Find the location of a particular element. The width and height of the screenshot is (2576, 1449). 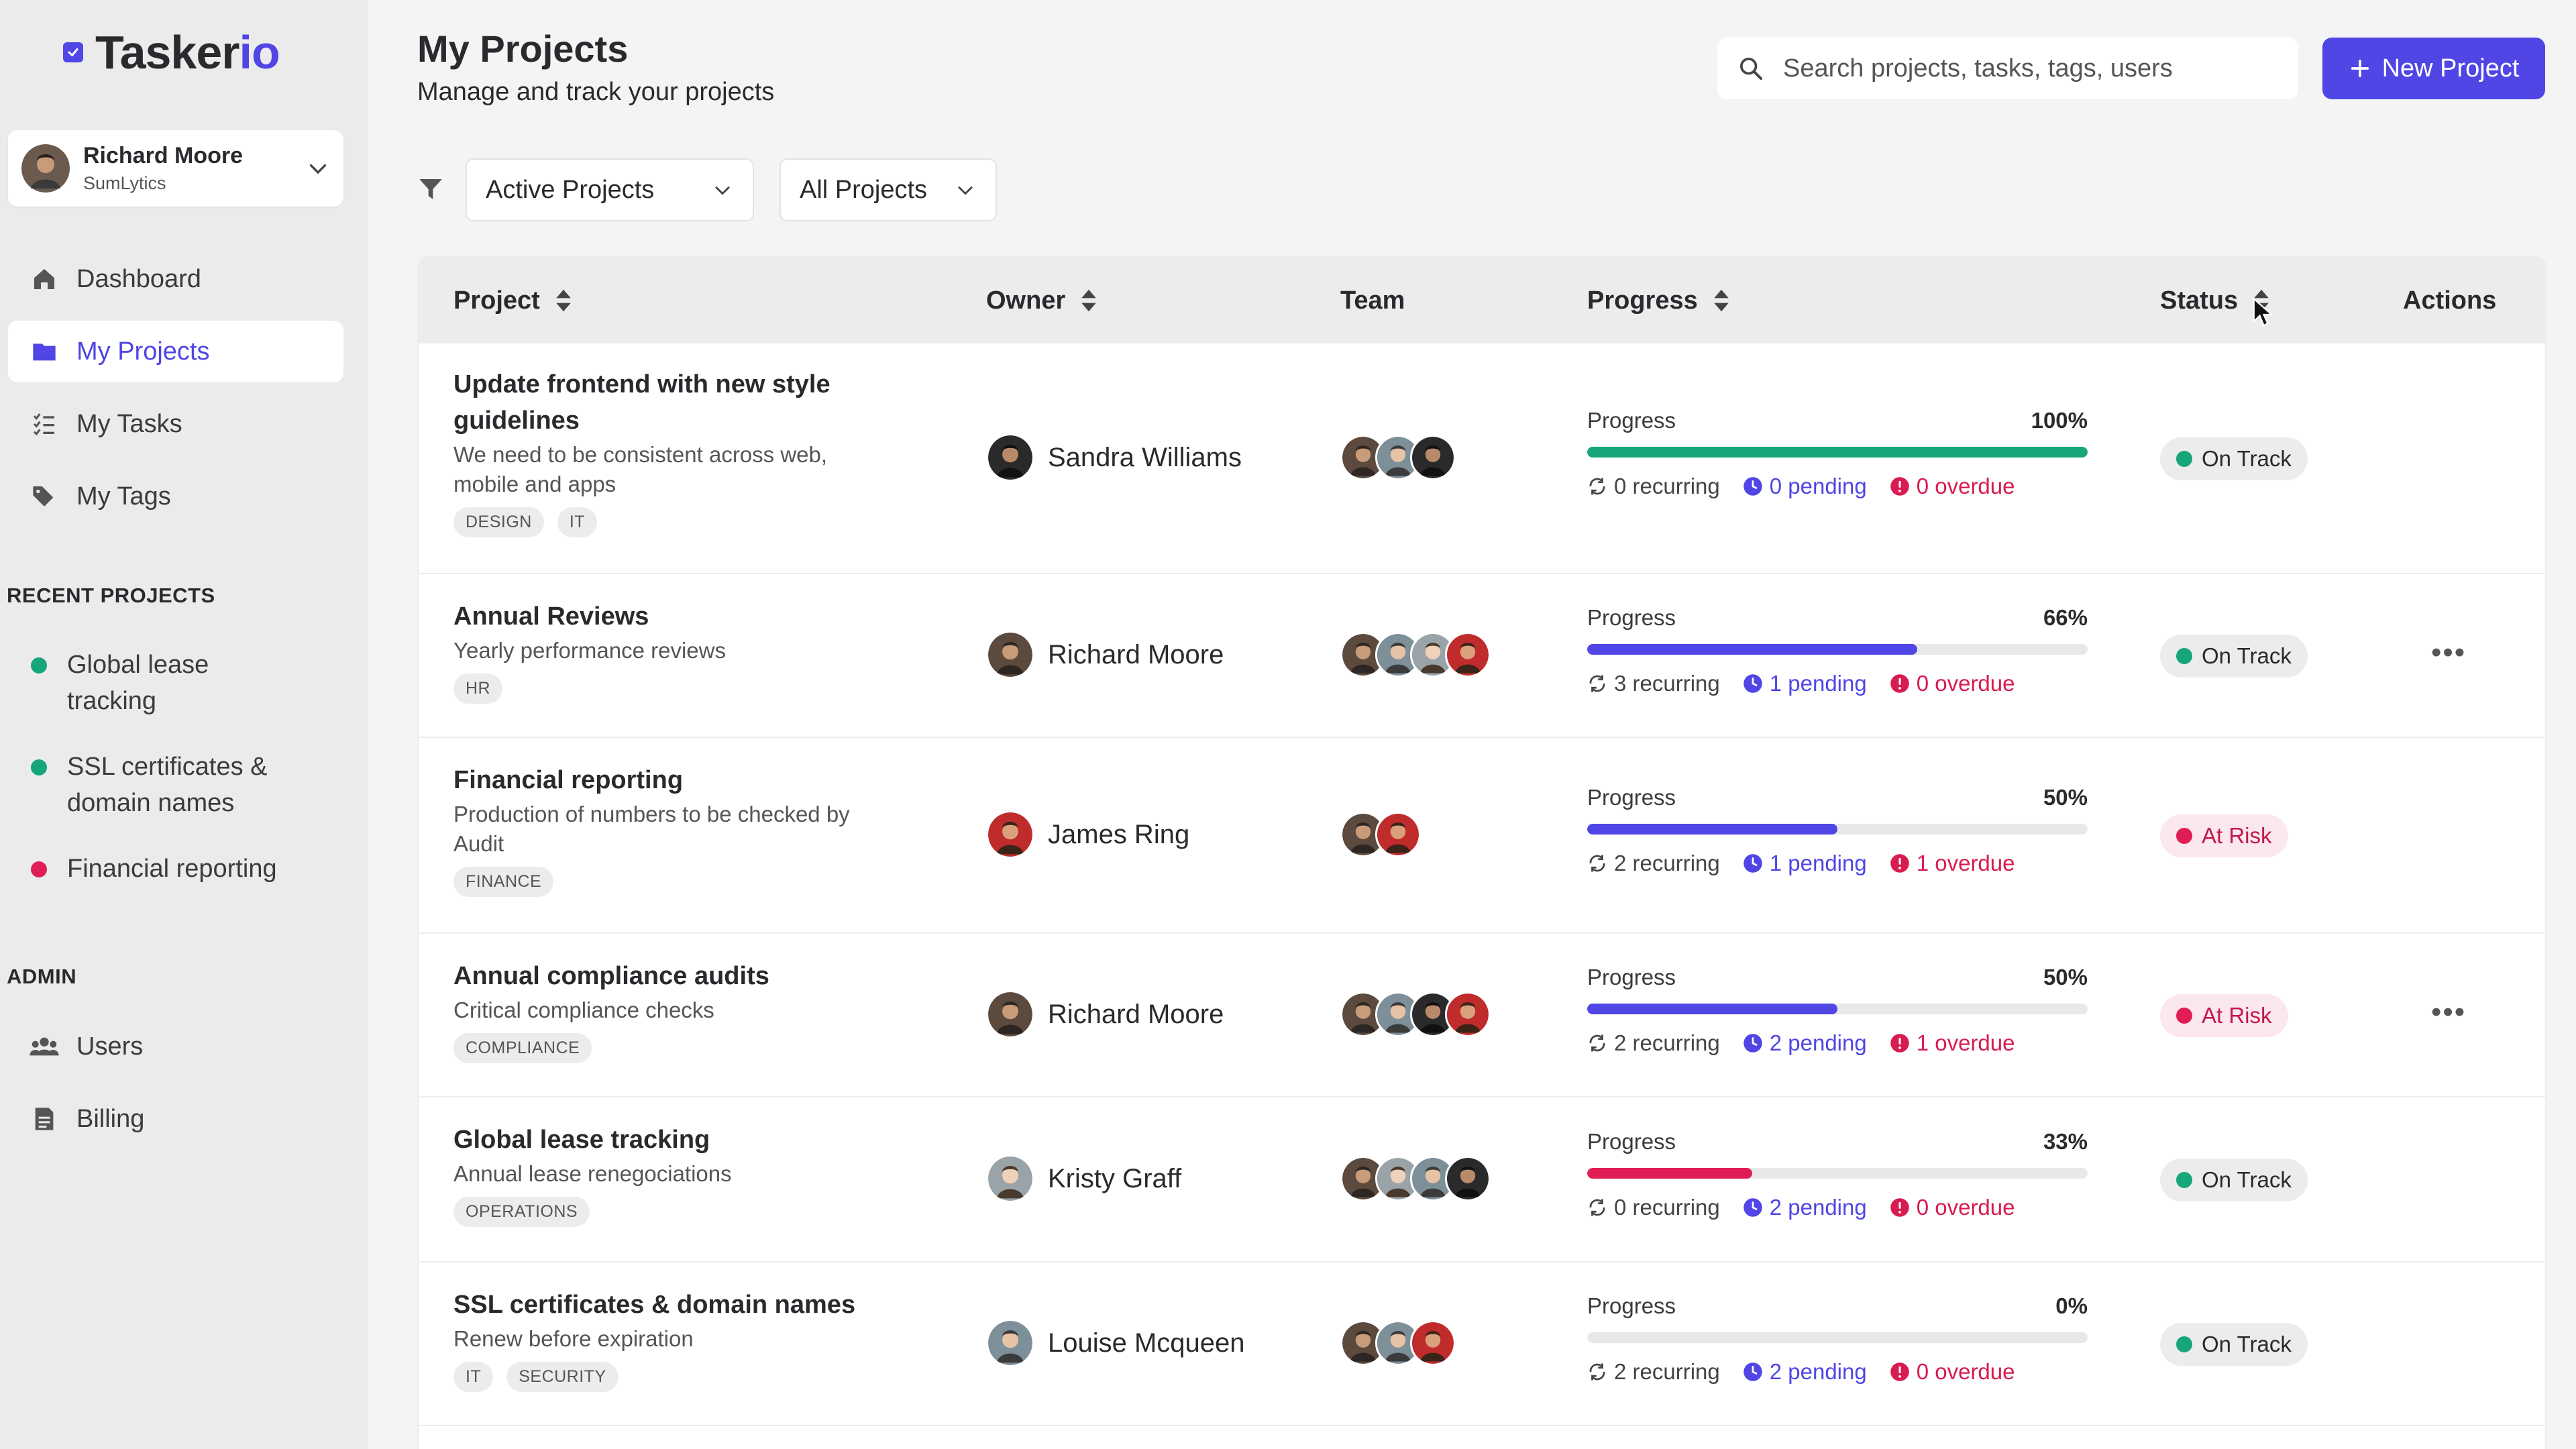

tags-icon is located at coordinates (44, 496).